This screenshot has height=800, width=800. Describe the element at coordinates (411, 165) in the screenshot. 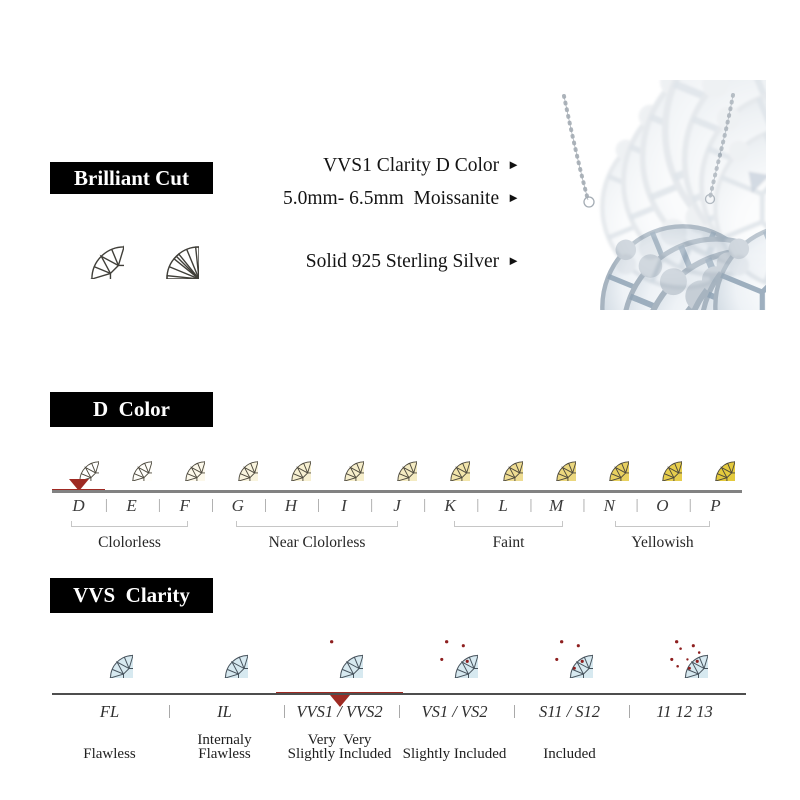

I see `feature-text: VVS1 Clarity D Color` at that location.